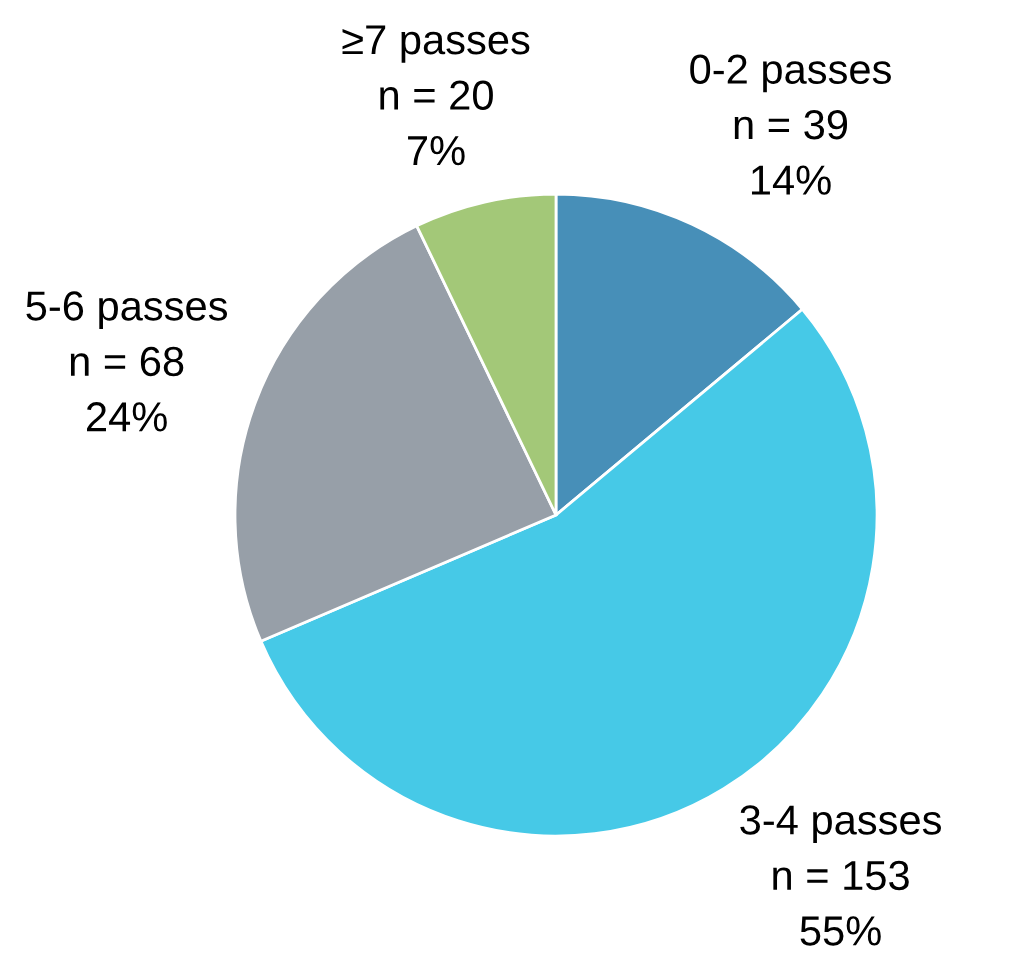 The width and height of the screenshot is (1025, 964). I want to click on data-label: n = 68 24%, so click(127, 389).